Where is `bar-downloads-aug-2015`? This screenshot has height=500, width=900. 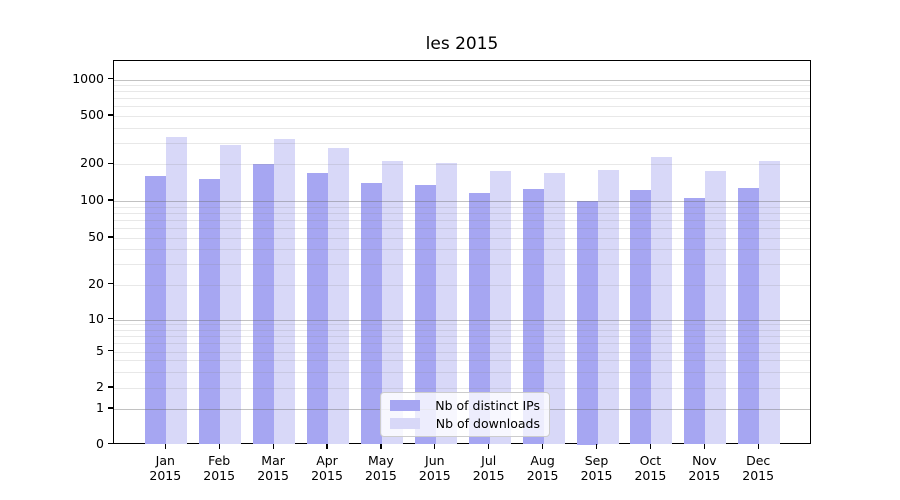
bar-downloads-aug-2015 is located at coordinates (554, 309).